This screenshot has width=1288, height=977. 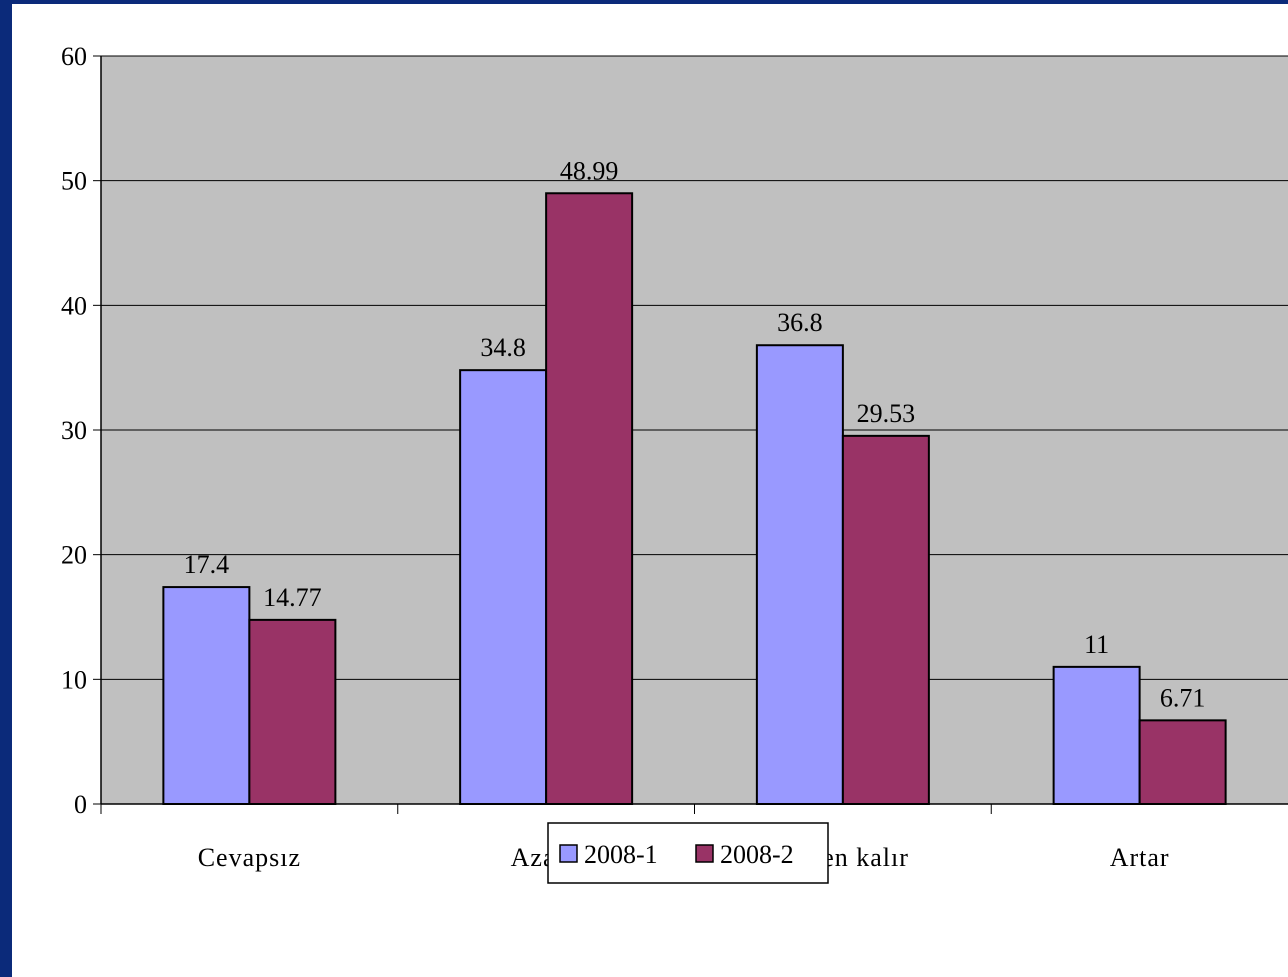 I want to click on y-tick-label: 30, so click(x=74, y=430).